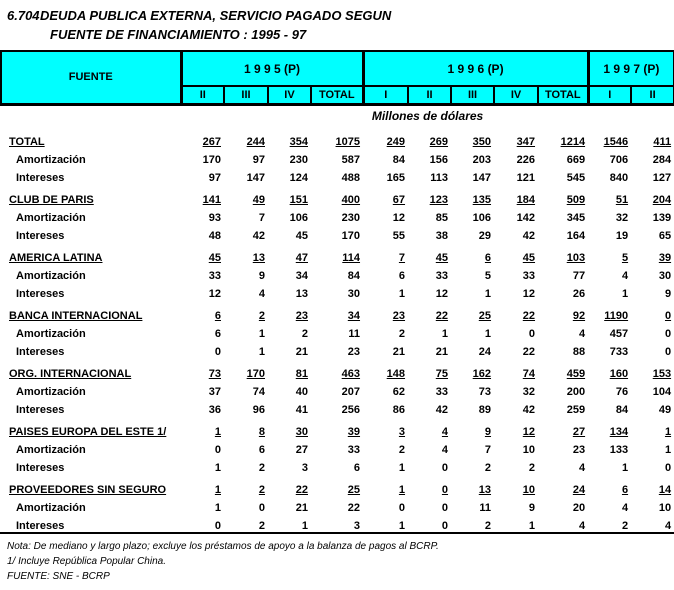 The image size is (674, 590). What do you see at coordinates (619, 450) in the screenshot?
I see `value-cell: 133` at bounding box center [619, 450].